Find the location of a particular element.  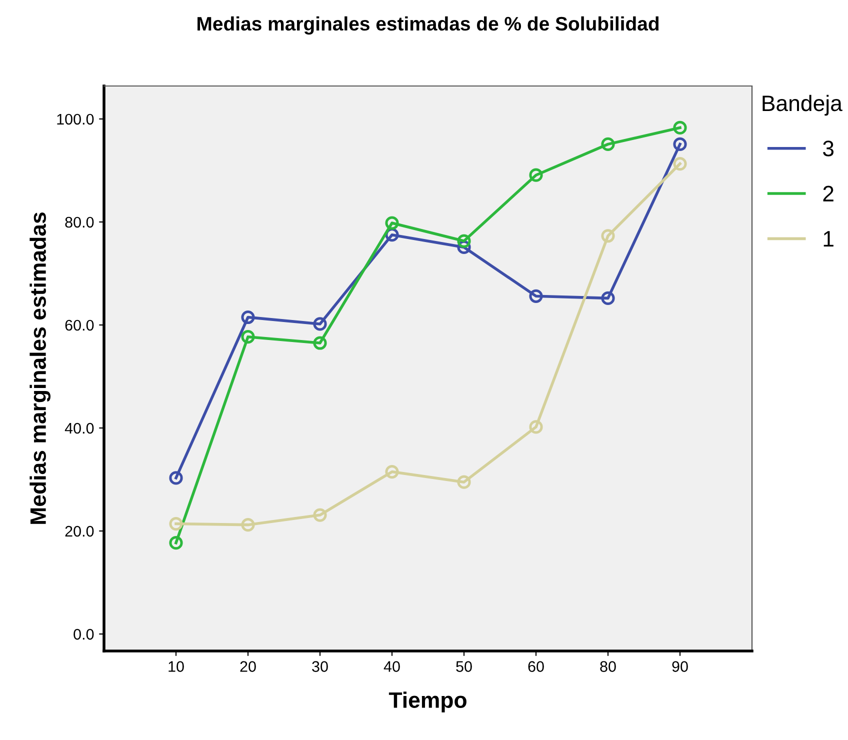

x-tick-label: 30 is located at coordinates (320, 666).